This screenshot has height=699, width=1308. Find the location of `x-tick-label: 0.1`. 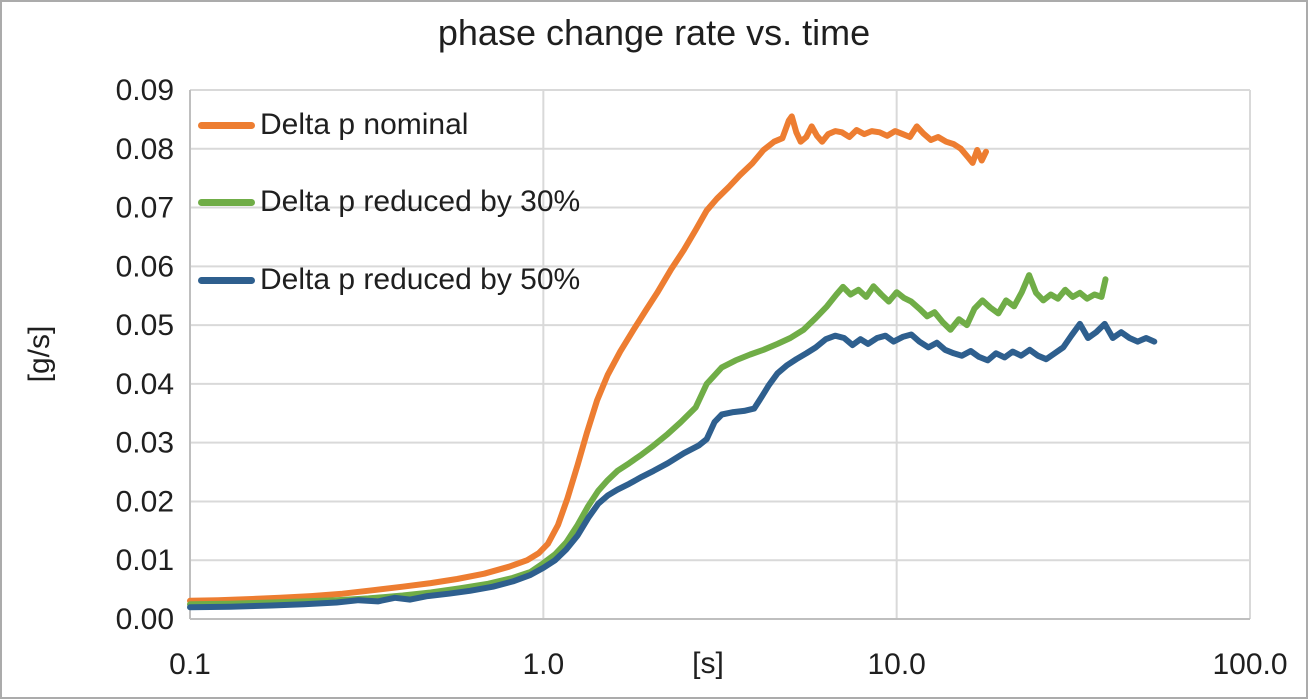

x-tick-label: 0.1 is located at coordinates (190, 664).